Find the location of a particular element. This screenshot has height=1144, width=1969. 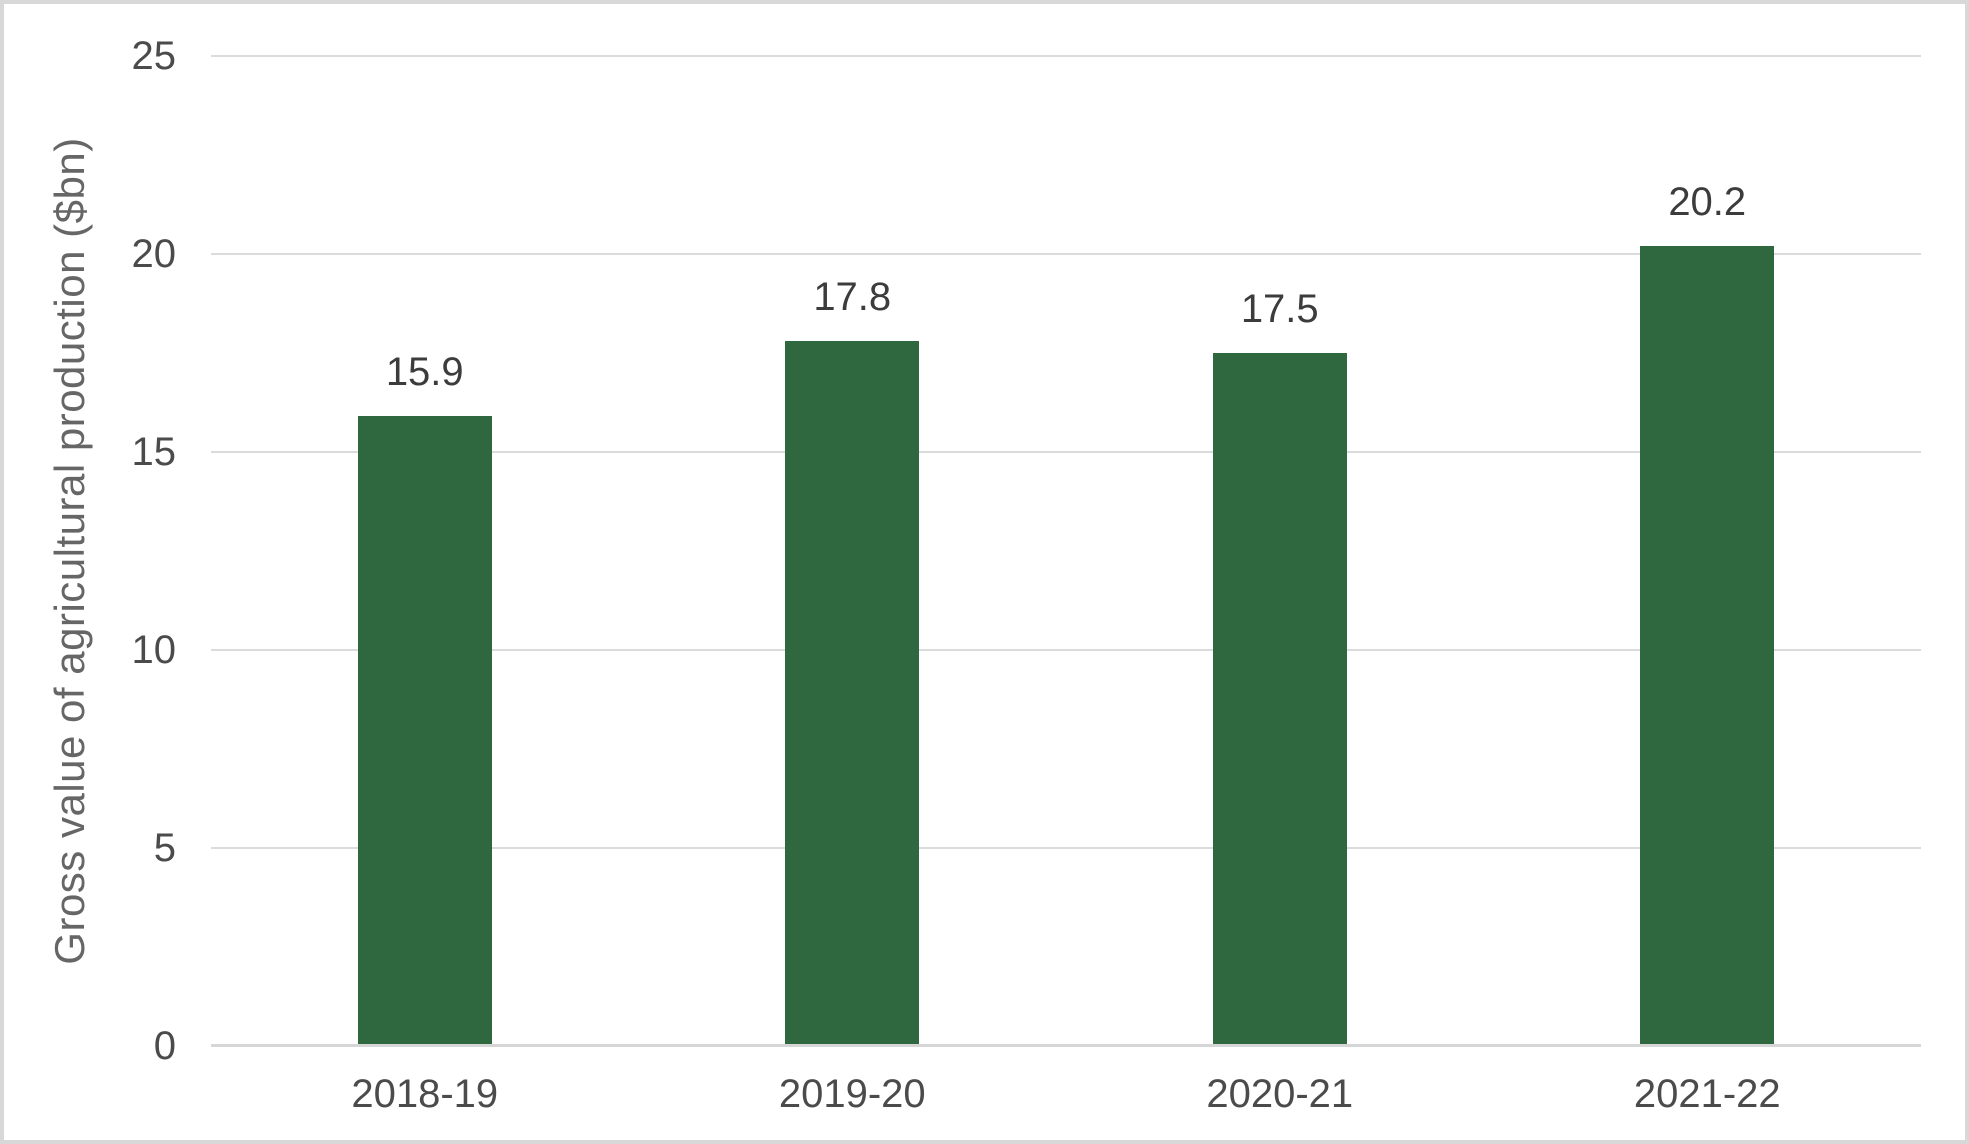

y-tick-label: 15 is located at coordinates (154, 452).